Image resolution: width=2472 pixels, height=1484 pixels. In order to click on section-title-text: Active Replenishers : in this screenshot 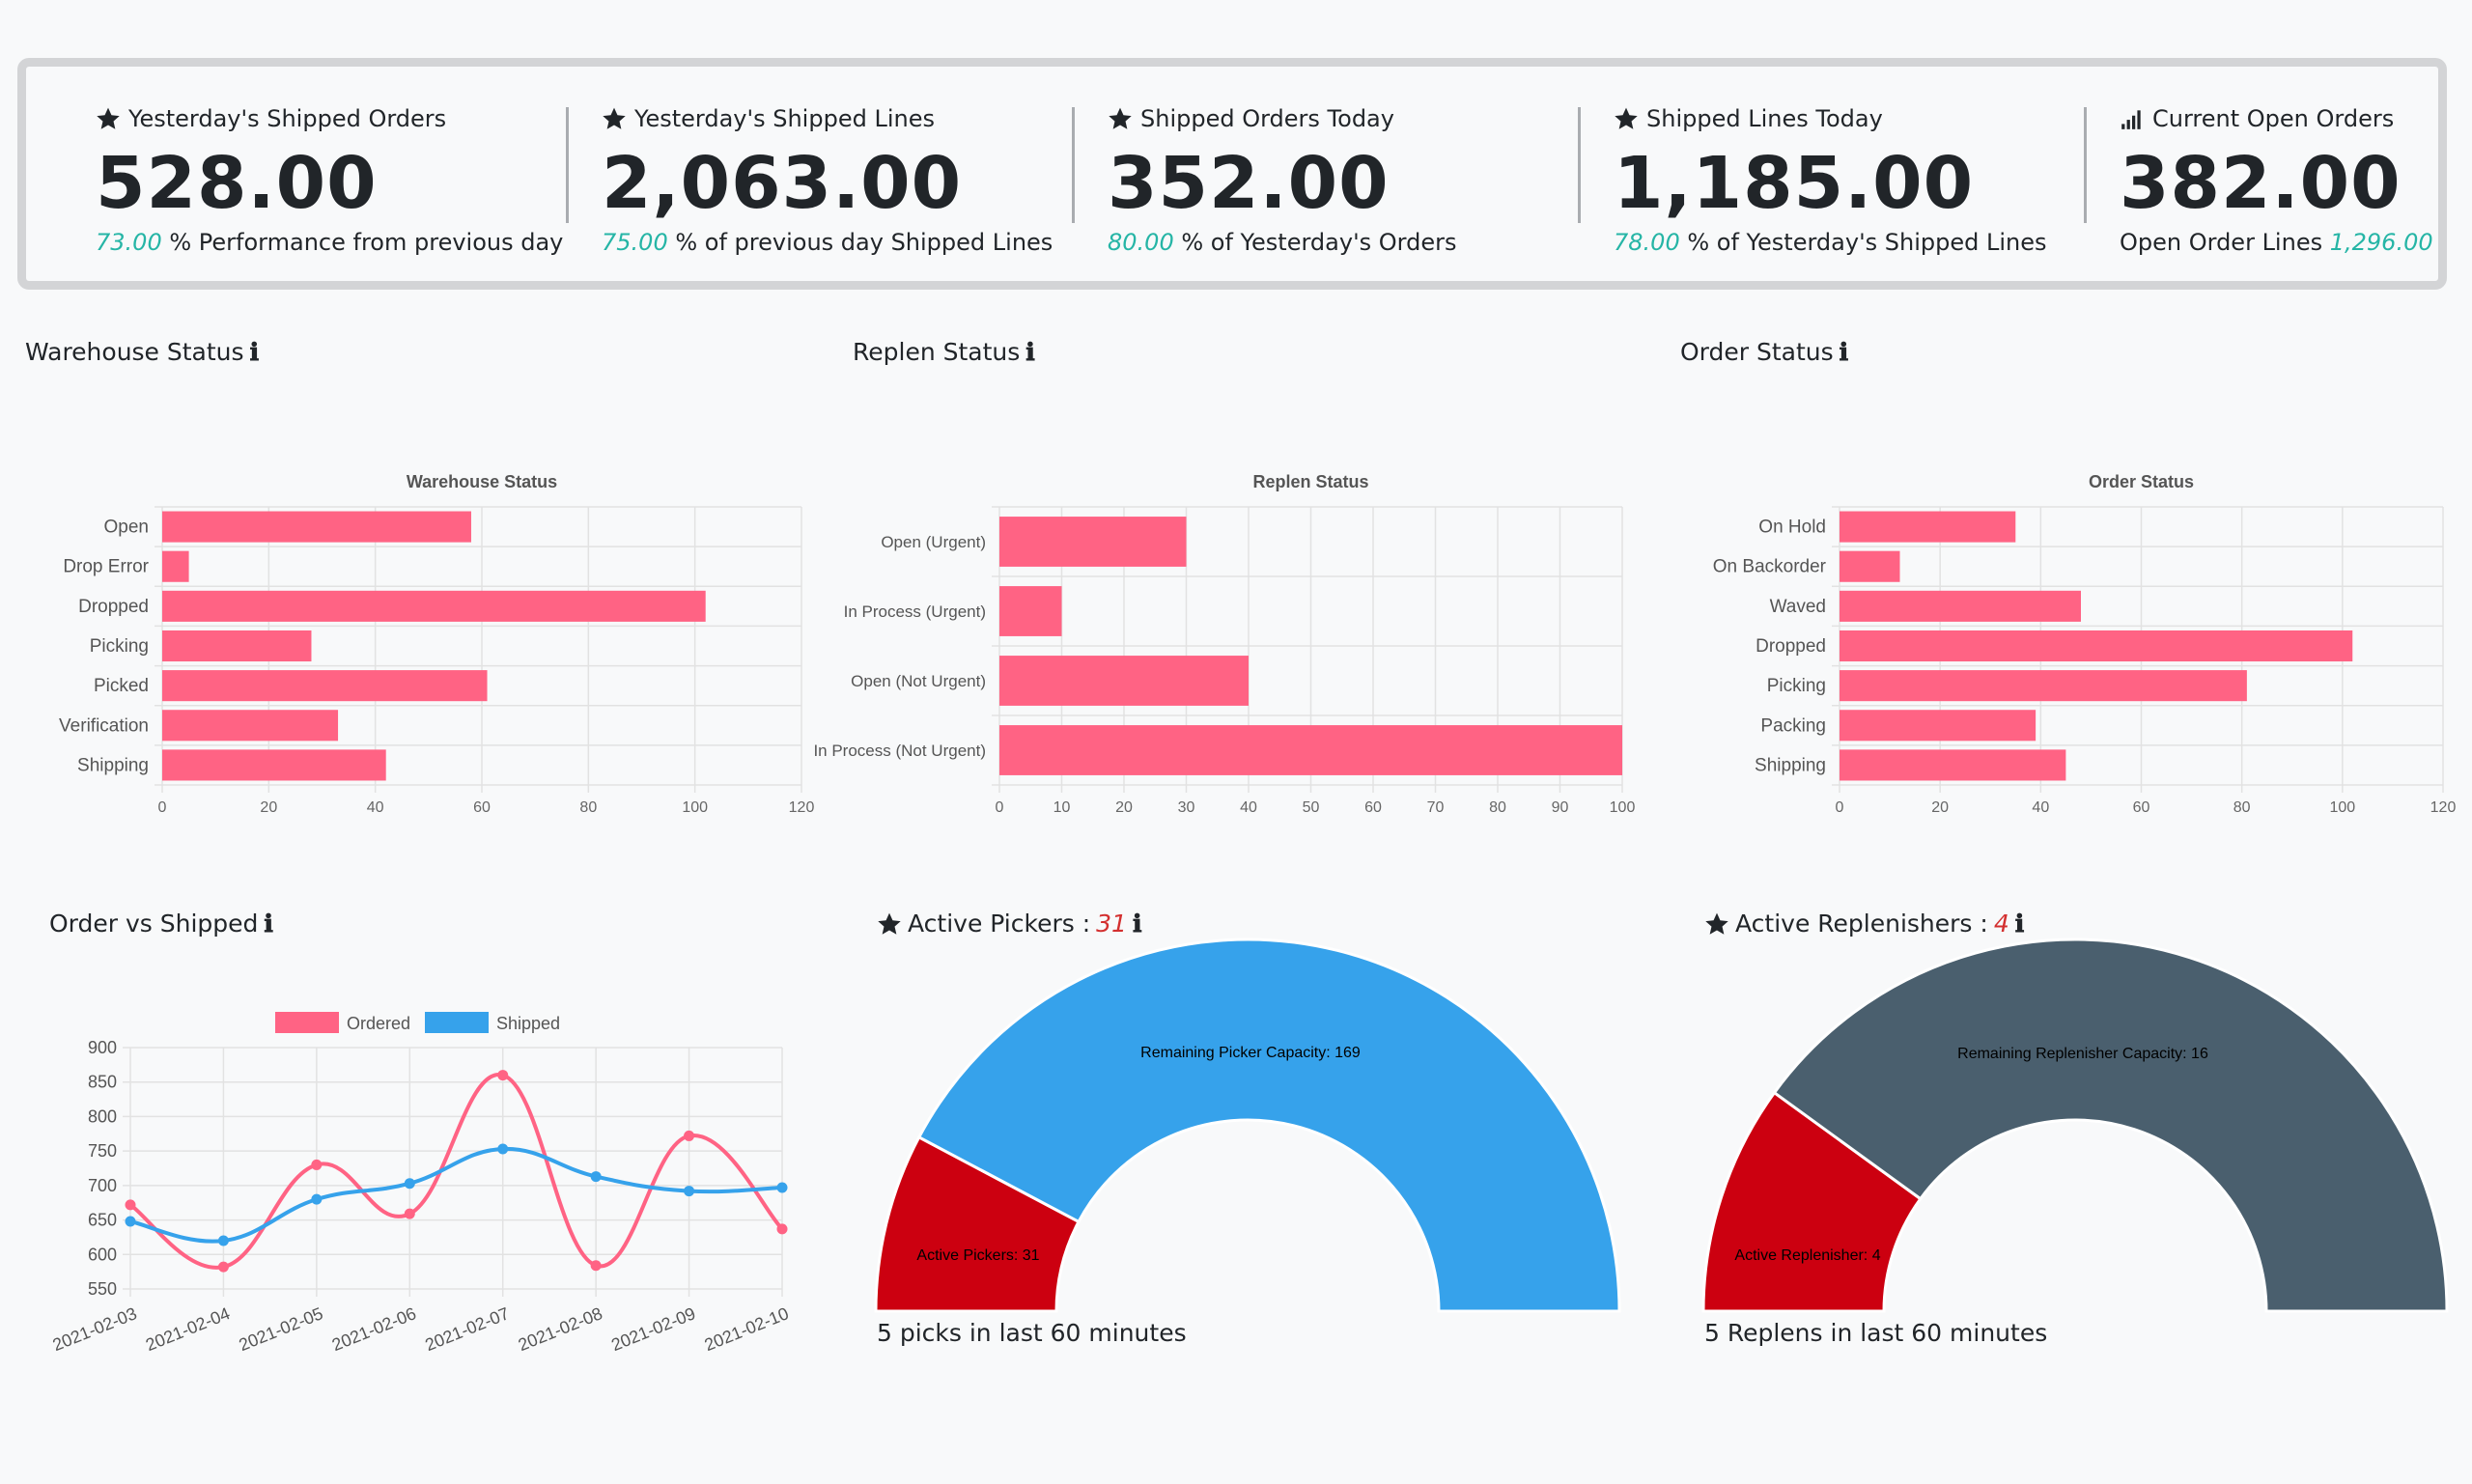, I will do `click(1861, 924)`.